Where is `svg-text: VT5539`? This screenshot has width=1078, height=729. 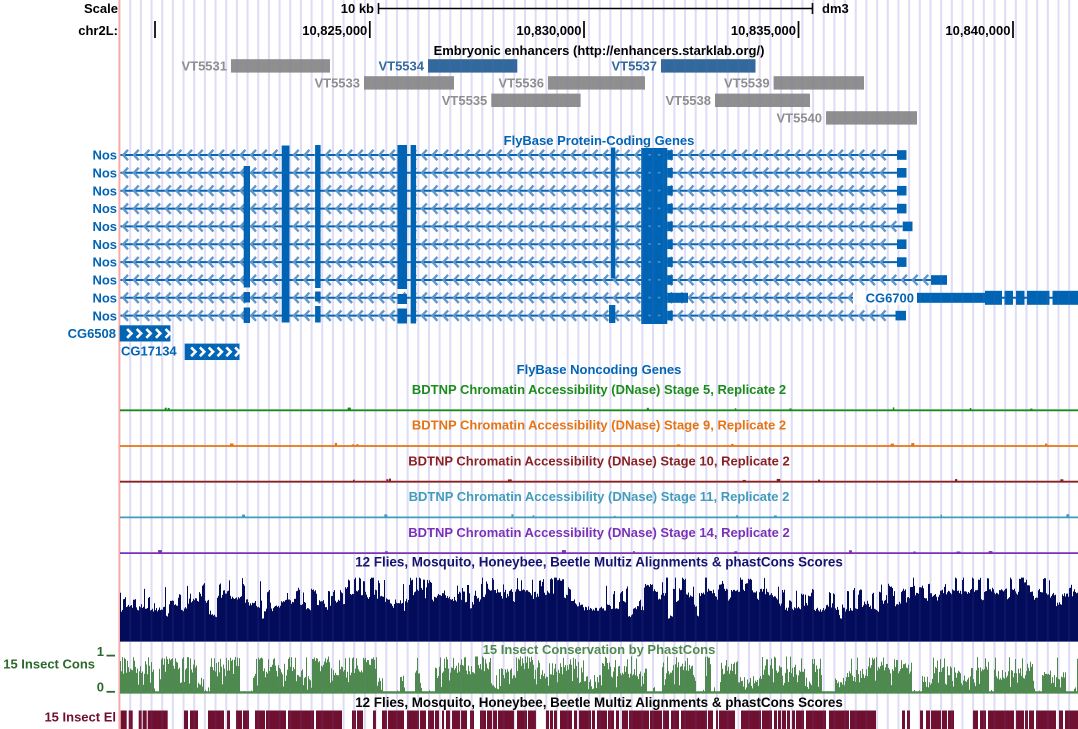 svg-text: VT5539 is located at coordinates (747, 82).